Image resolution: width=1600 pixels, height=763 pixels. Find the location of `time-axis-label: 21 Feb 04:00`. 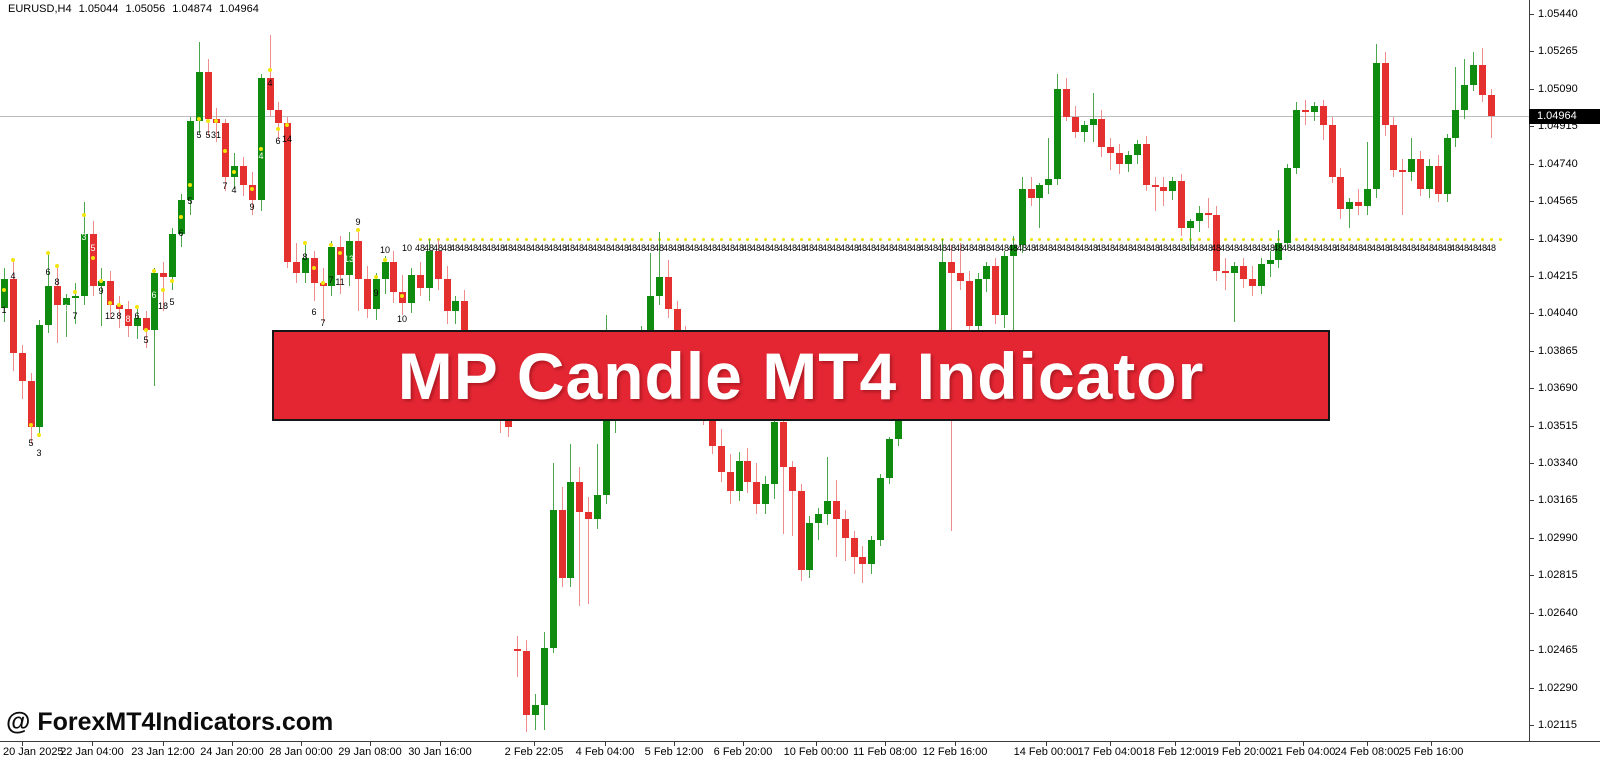

time-axis-label: 21 Feb 04:00 is located at coordinates (1303, 752).